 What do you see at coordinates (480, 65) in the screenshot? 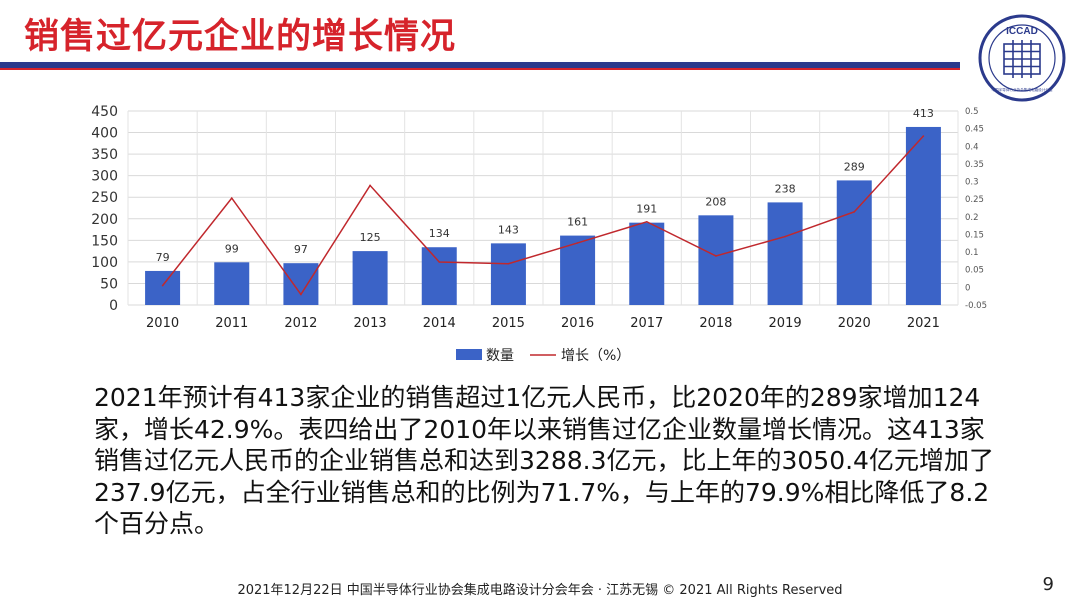
I see `title-rule-blue` at bounding box center [480, 65].